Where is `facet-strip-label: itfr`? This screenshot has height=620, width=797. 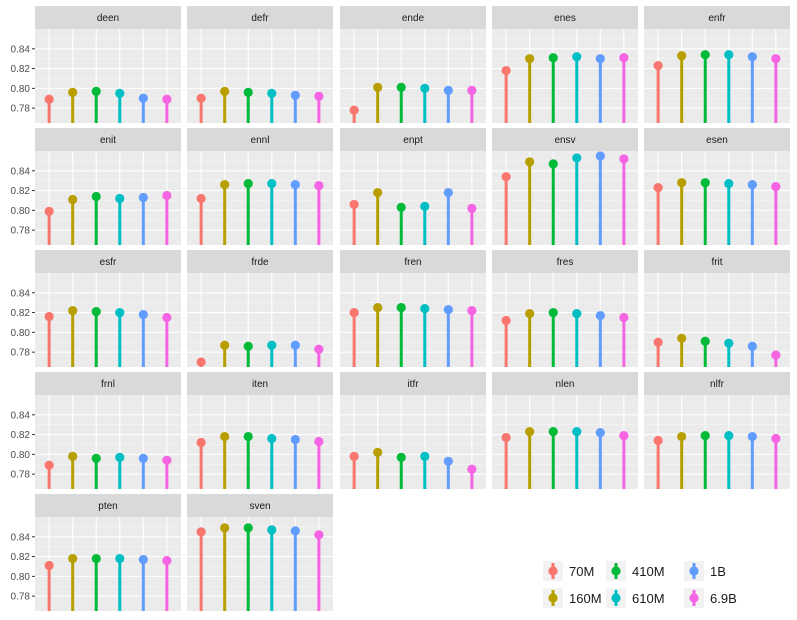 facet-strip-label: itfr is located at coordinates (413, 384).